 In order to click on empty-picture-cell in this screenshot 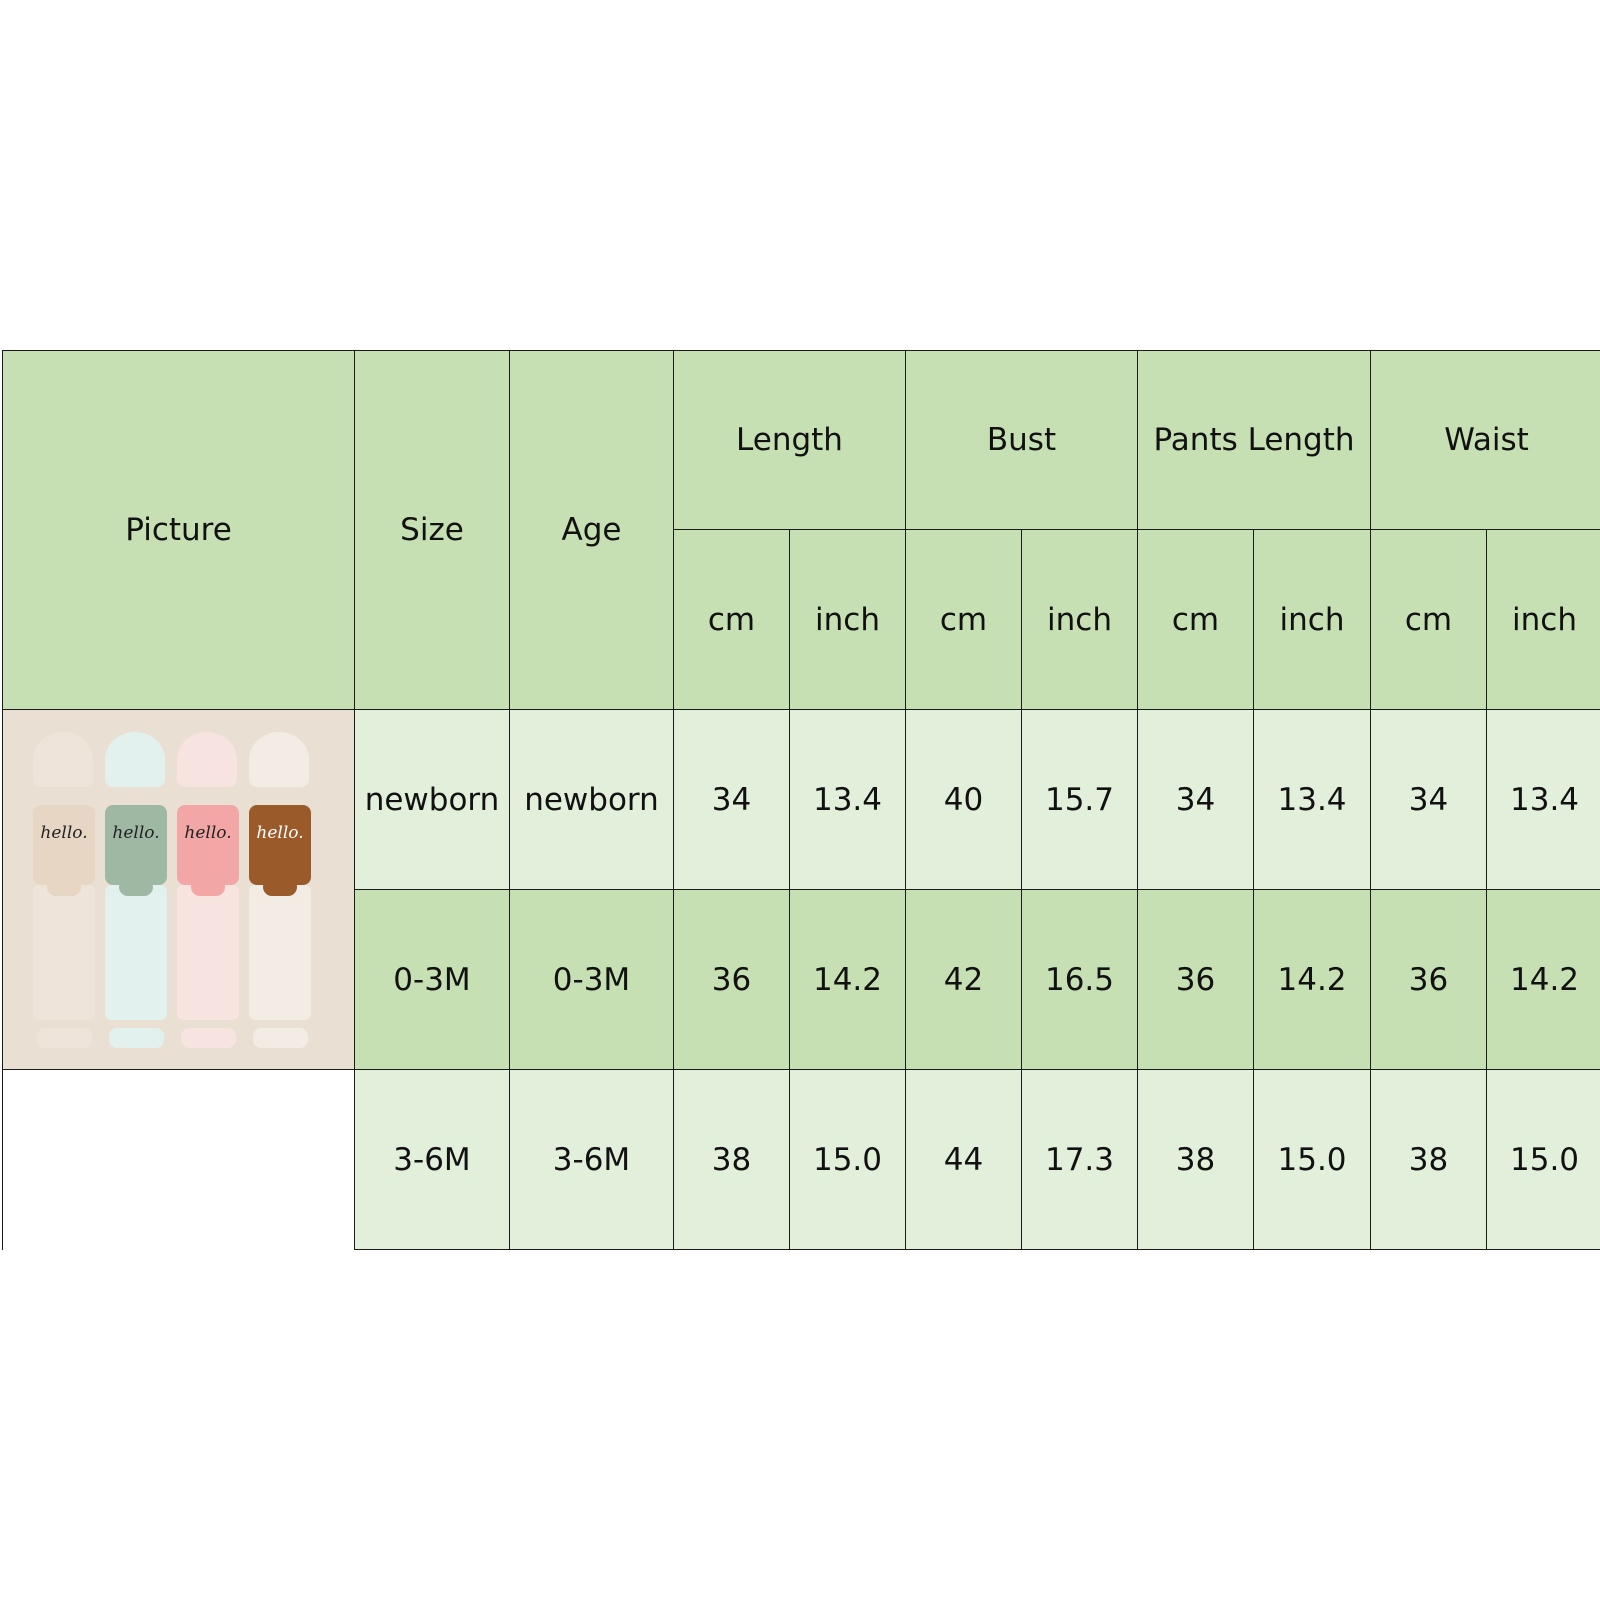, I will do `click(178, 1159)`.